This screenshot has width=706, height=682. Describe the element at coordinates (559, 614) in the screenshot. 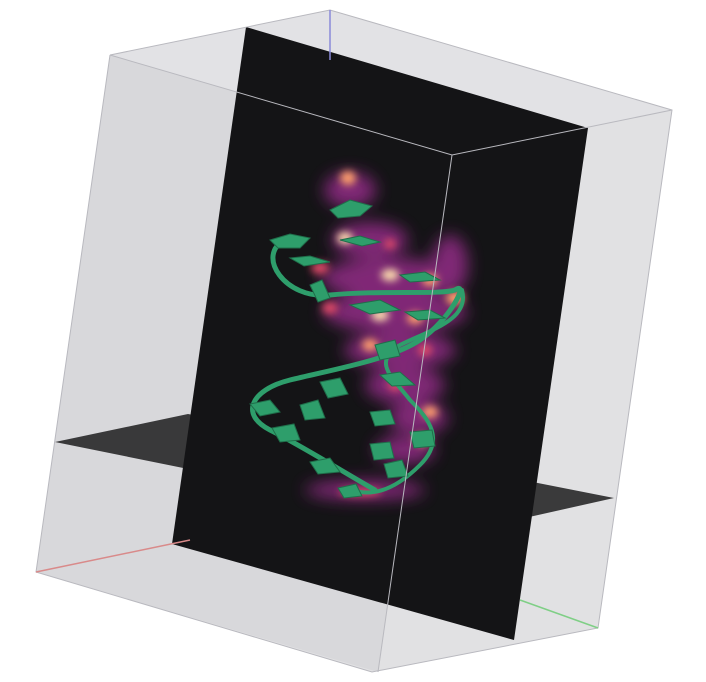

I see `y-axis-line` at that location.